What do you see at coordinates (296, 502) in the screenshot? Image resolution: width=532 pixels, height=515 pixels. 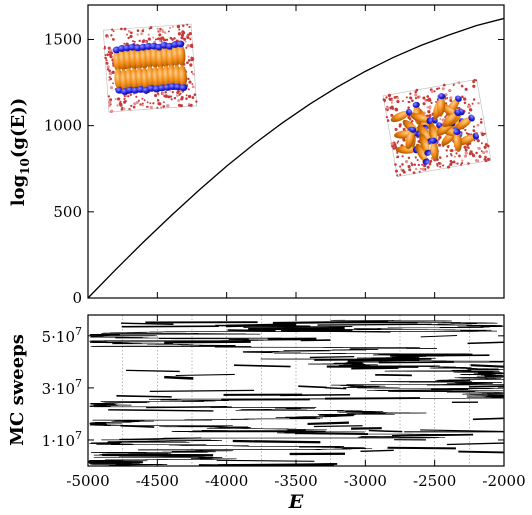 I see `x-axis-title: E` at bounding box center [296, 502].